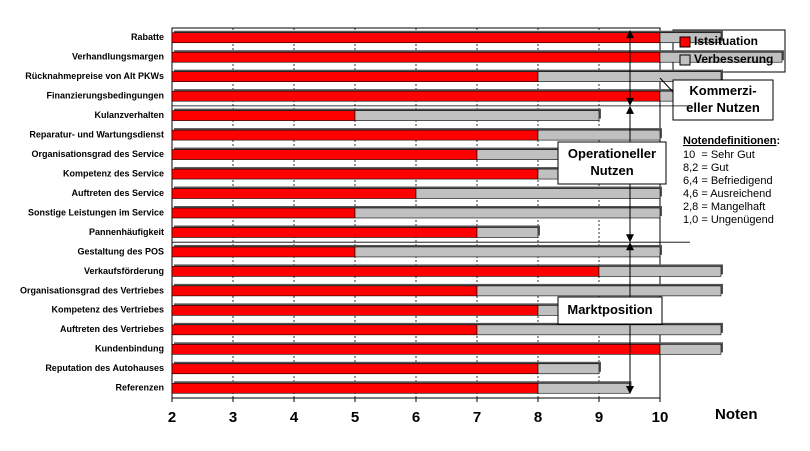 This screenshot has height=451, width=810. I want to click on note-item: 8,2 = Gut, so click(706, 168).